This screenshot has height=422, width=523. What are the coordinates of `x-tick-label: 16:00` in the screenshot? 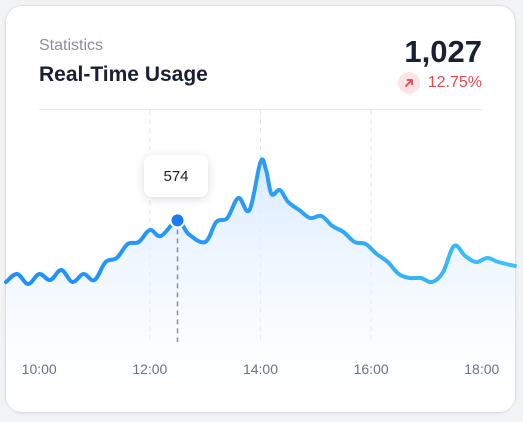 It's located at (371, 369).